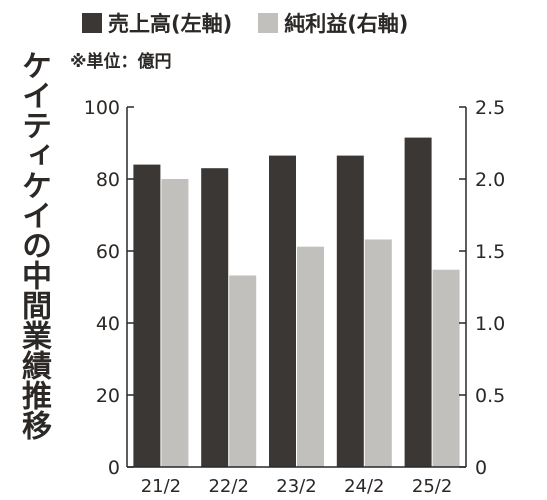 This screenshot has width=547, height=500. I want to click on y-left-tick-label: 60, so click(108, 252).